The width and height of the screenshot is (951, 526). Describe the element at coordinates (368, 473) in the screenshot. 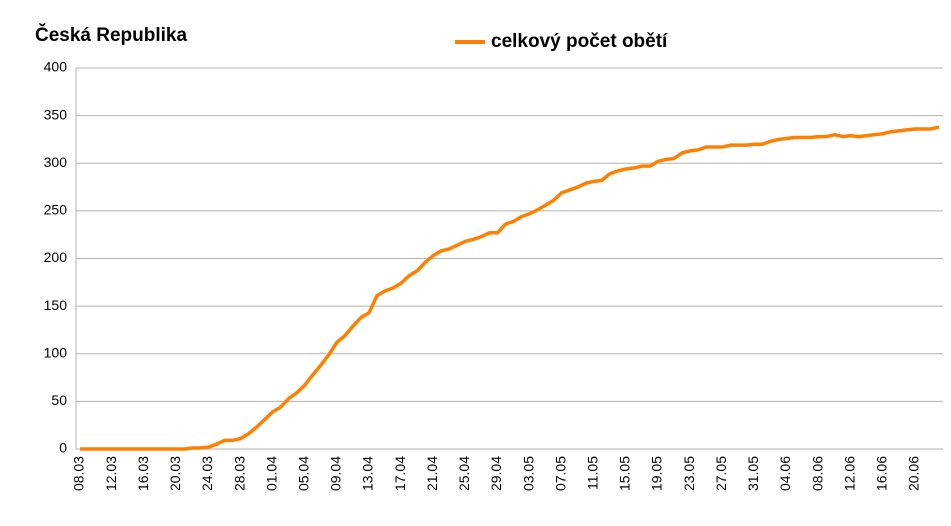

I see `x-tick-label: 13.04` at that location.